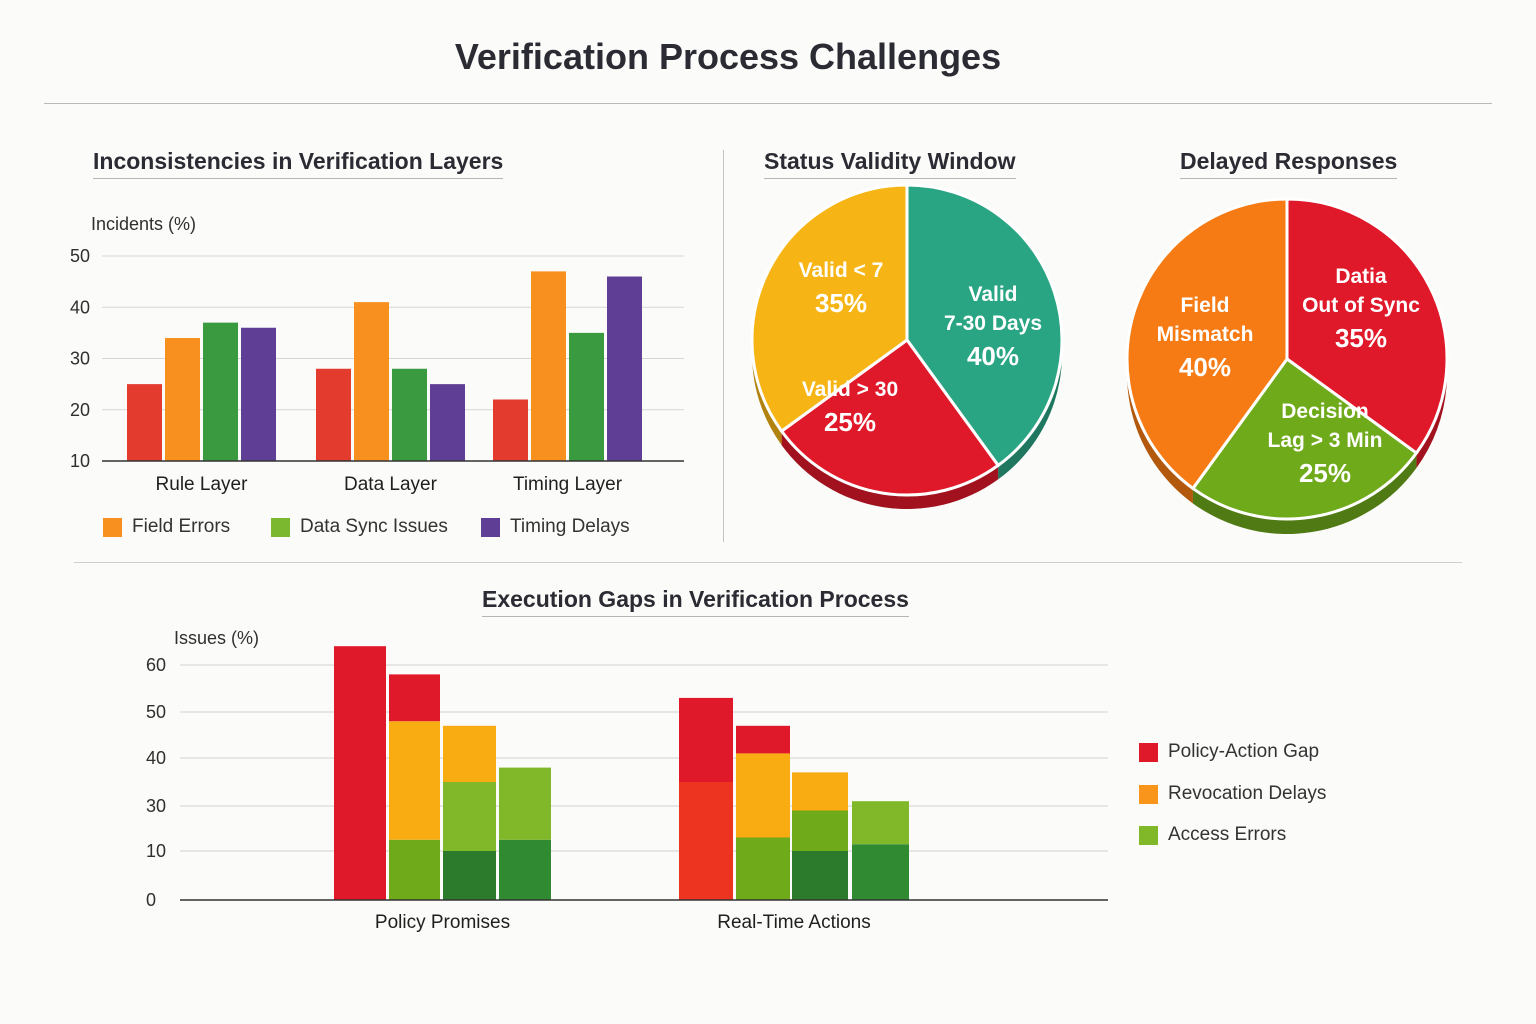  What do you see at coordinates (1205, 334) in the screenshot?
I see `pie-slice-label: Mismatch` at bounding box center [1205, 334].